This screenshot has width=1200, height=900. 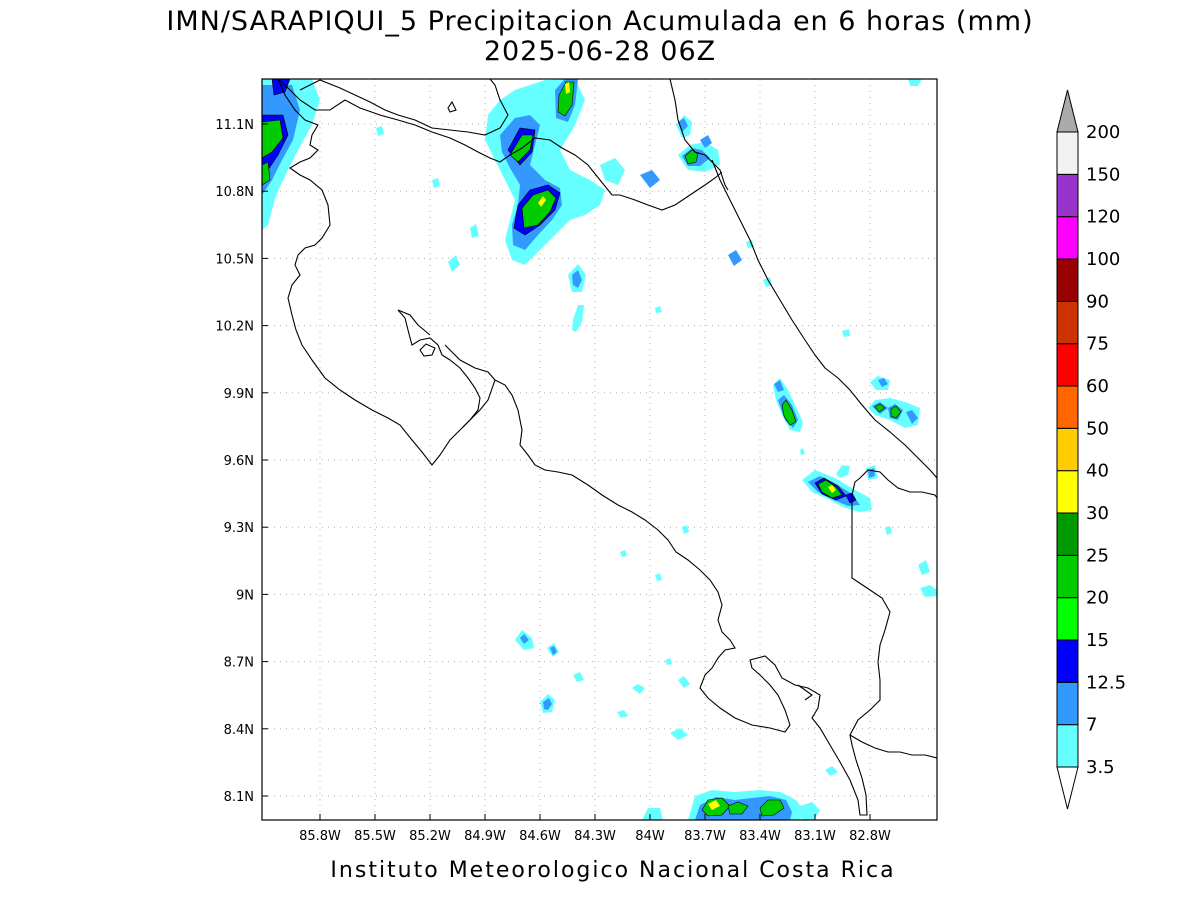 What do you see at coordinates (870, 836) in the screenshot?
I see `lon-tick-label: 82.8W` at bounding box center [870, 836].